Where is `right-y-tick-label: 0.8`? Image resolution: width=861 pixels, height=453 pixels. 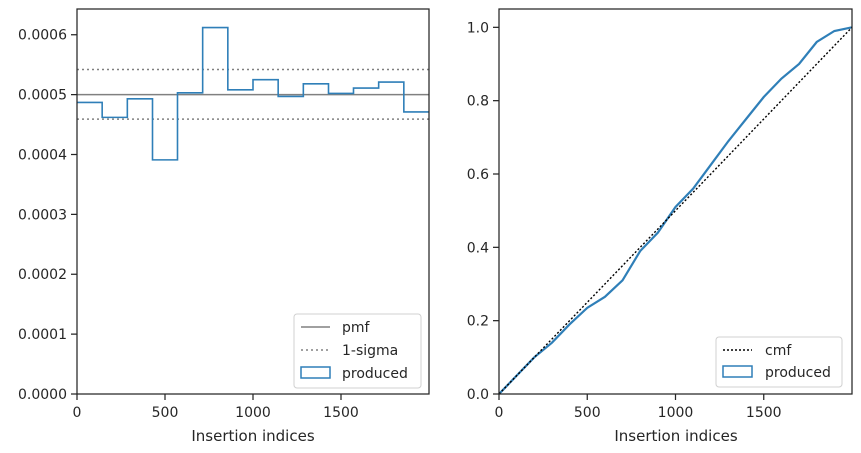 right-y-tick-label: 0.8 is located at coordinates (478, 102).